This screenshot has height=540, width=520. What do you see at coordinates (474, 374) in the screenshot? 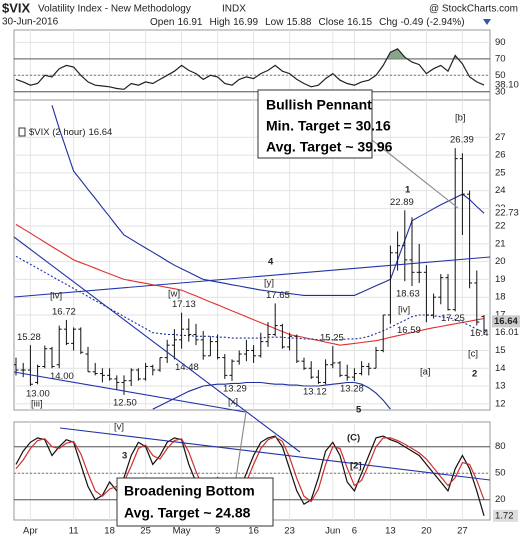
I see `wave-label: 2` at bounding box center [474, 374].